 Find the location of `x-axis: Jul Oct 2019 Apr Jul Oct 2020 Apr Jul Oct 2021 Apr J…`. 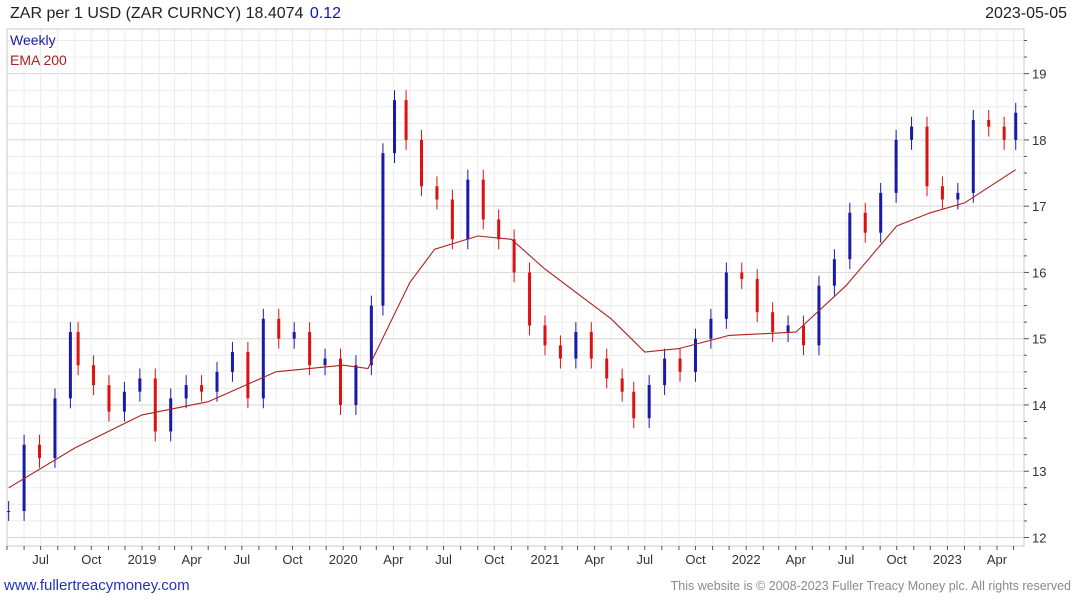

x-axis: Jul Oct 2019 Apr Jul Oct 2020 Apr Jul Oct 2021 Apr J… is located at coordinates (510, 556).